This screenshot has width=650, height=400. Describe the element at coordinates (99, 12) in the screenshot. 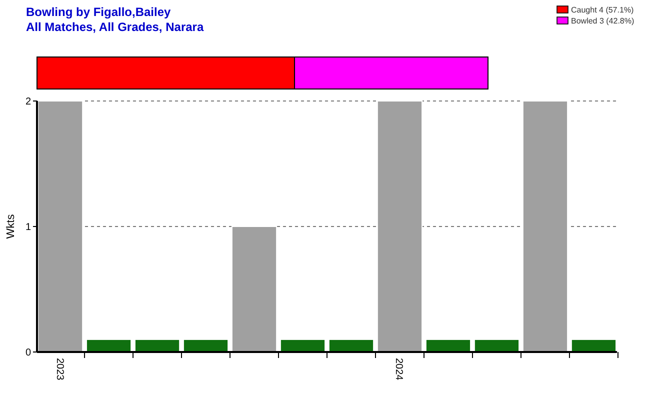

I see `chart-title: Bowling by Figallo,Bailey` at that location.